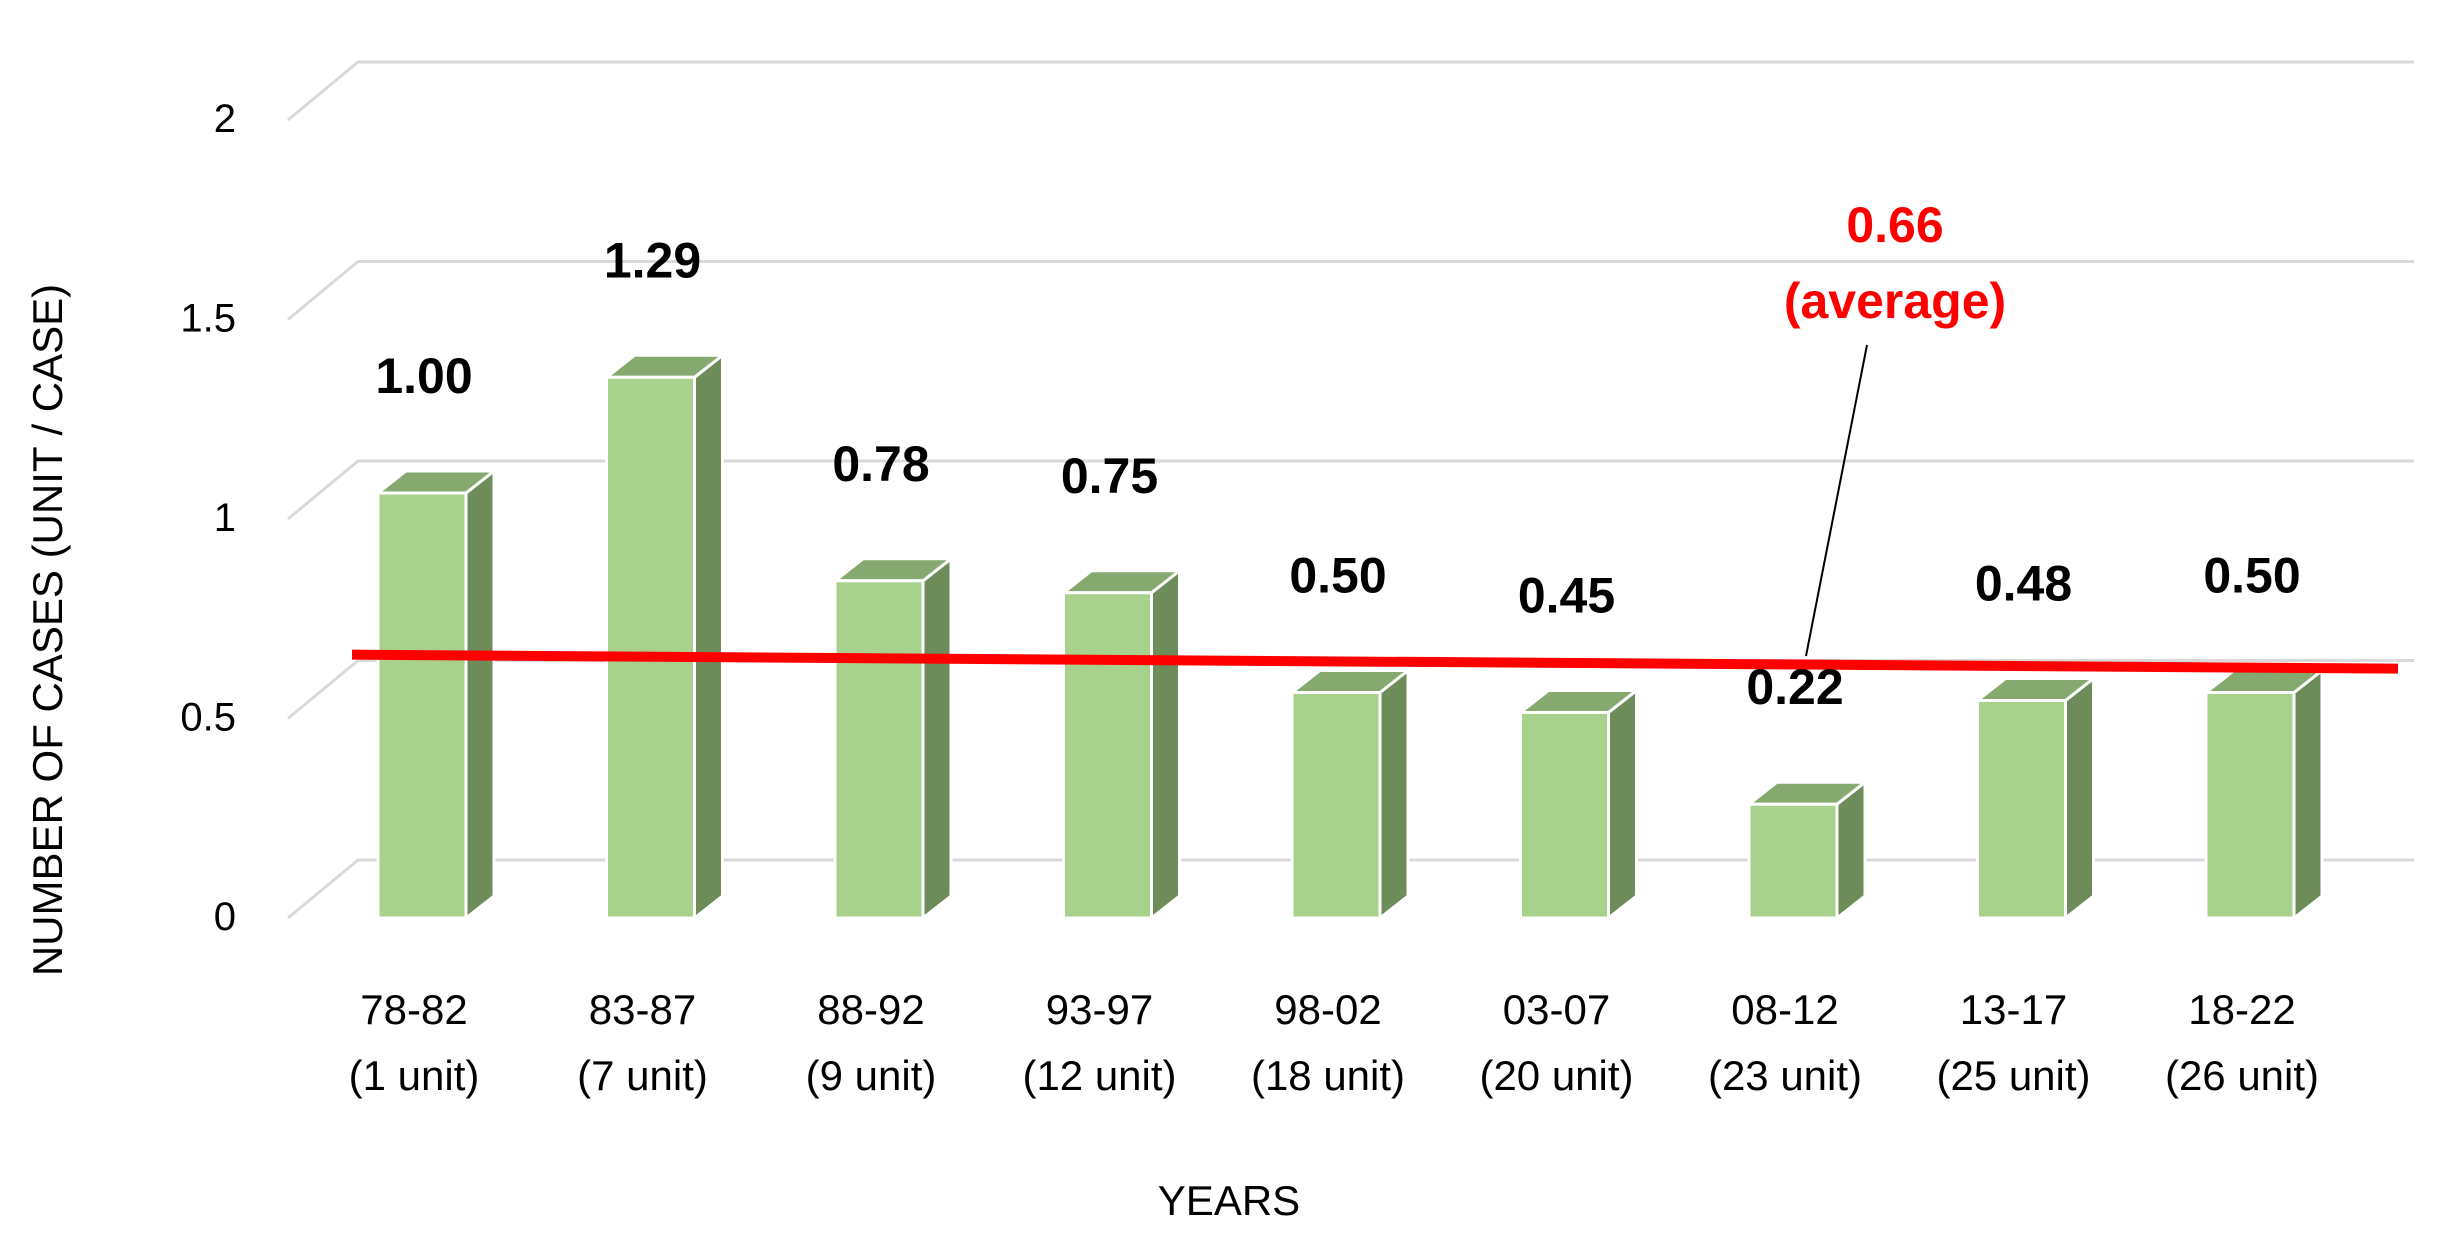  What do you see at coordinates (870, 1009) in the screenshot?
I see `x-category-label: 88-92` at bounding box center [870, 1009].